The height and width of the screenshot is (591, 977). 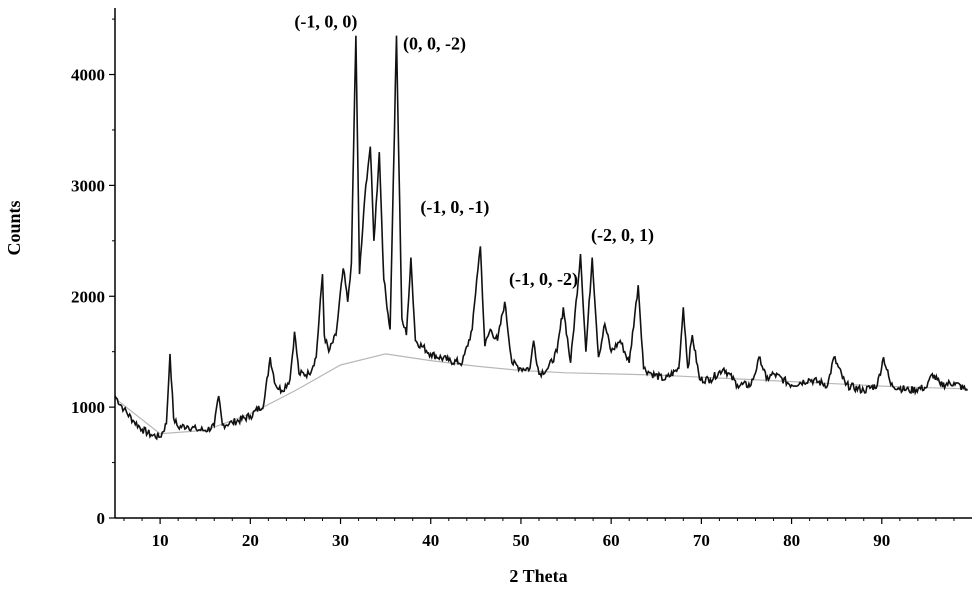 I want to click on x-tick-label: 60, so click(x=611, y=540).